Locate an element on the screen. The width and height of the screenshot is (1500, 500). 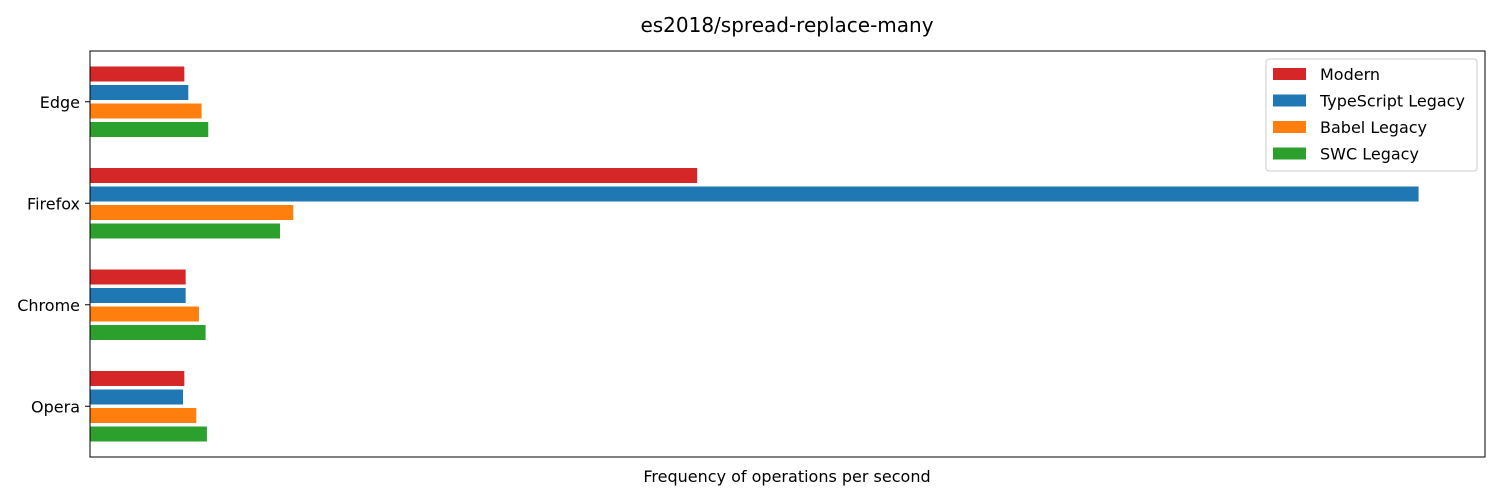
legend-swatch-typescript-legacy is located at coordinates (1289, 100).